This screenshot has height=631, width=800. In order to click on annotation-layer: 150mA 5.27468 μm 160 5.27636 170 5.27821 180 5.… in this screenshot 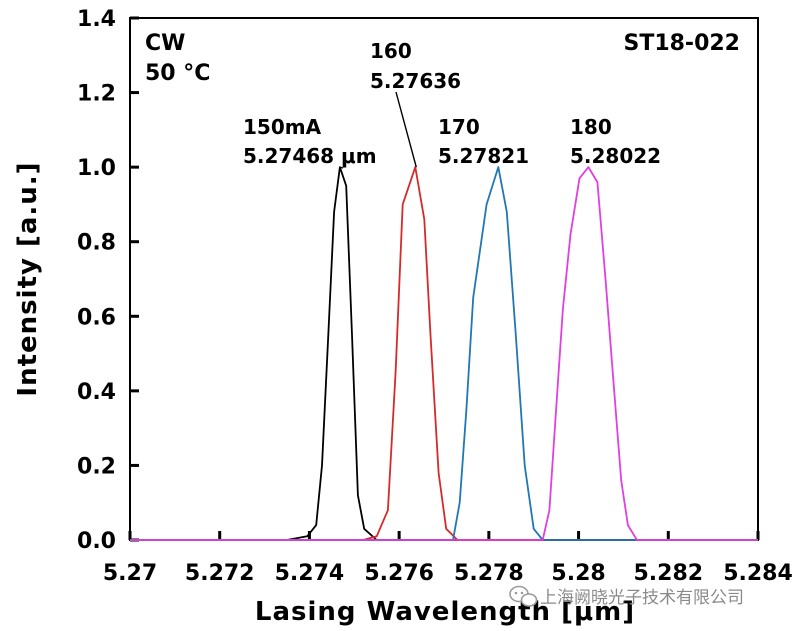, I will do `click(452, 104)`.